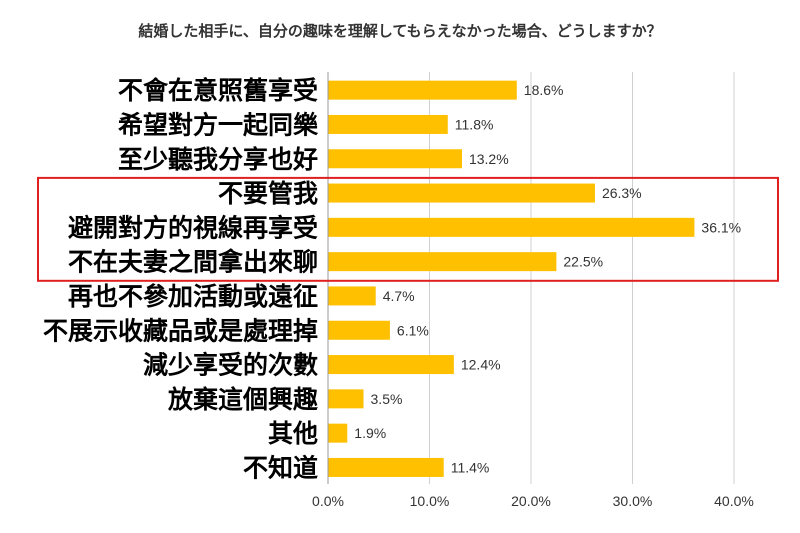  What do you see at coordinates (193, 296) in the screenshot?
I see `category-label: 再也不參加活動或遠征` at bounding box center [193, 296].